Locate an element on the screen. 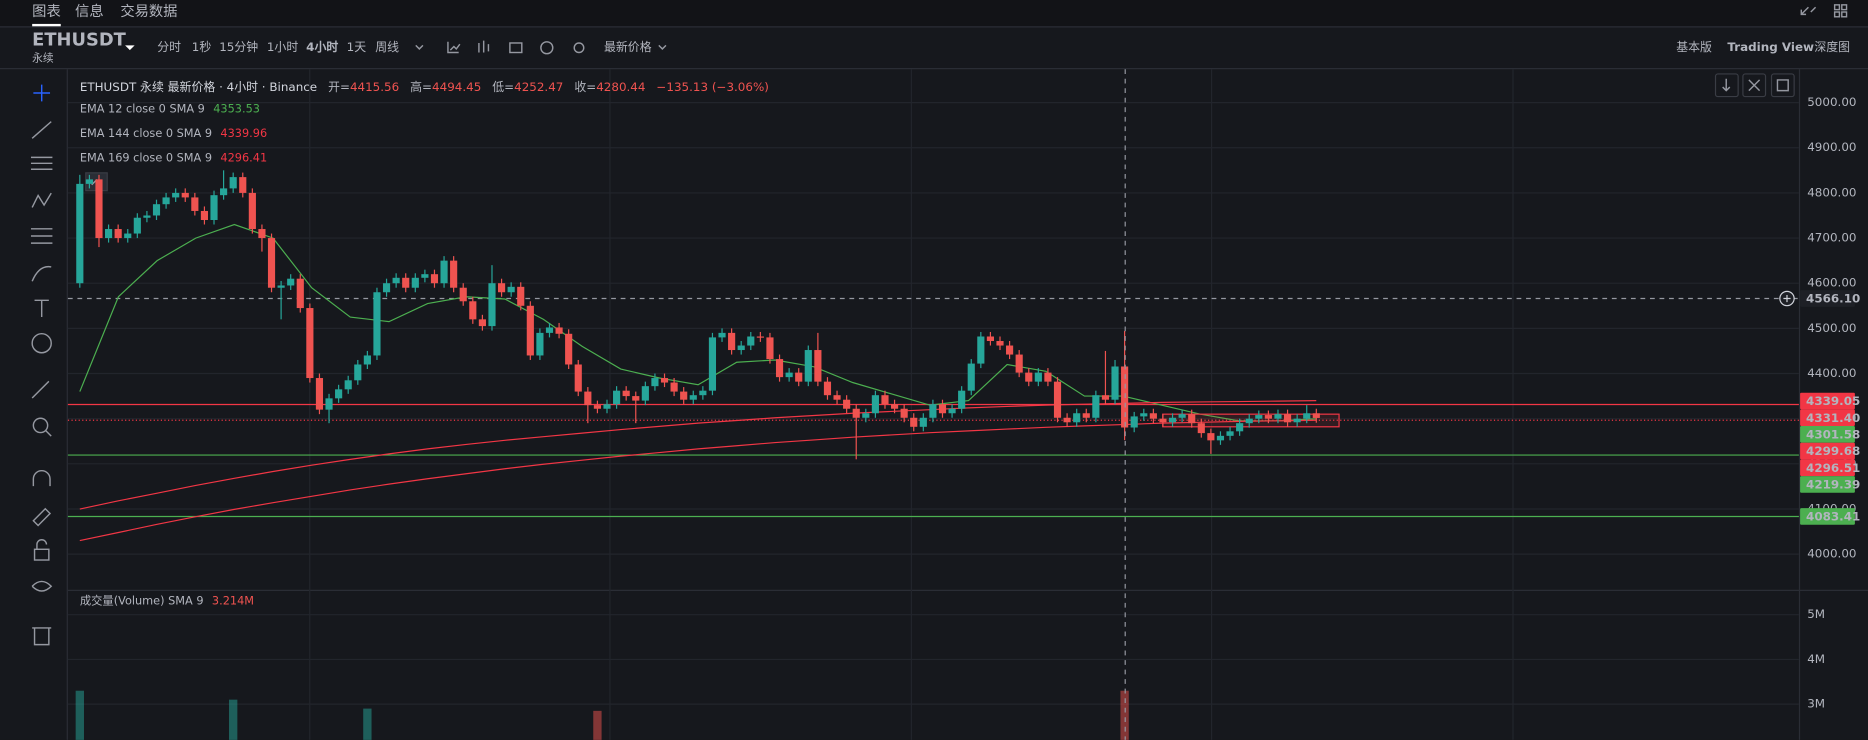  tab: 交易数据 is located at coordinates (148, 11).